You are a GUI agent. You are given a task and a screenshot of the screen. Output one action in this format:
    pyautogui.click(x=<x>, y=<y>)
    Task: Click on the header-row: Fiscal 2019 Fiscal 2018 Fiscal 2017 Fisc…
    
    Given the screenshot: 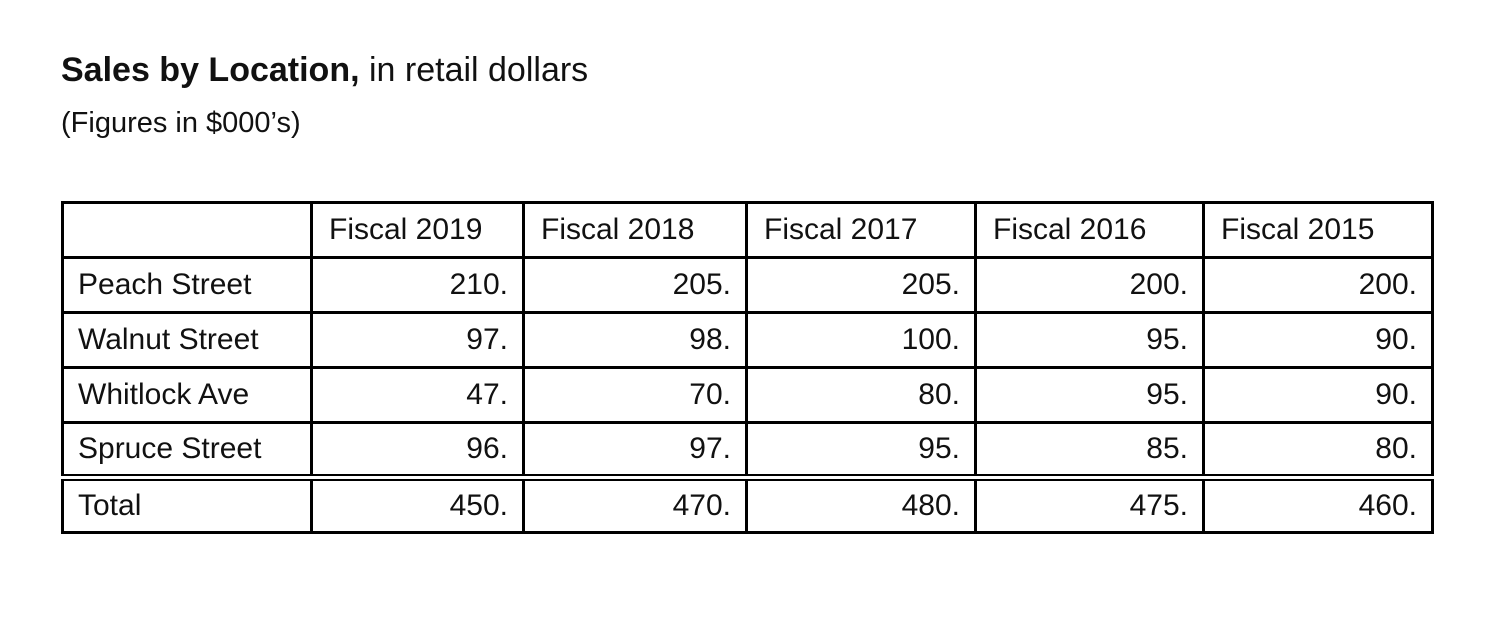 What is the action you would take?
    pyautogui.click(x=747, y=230)
    